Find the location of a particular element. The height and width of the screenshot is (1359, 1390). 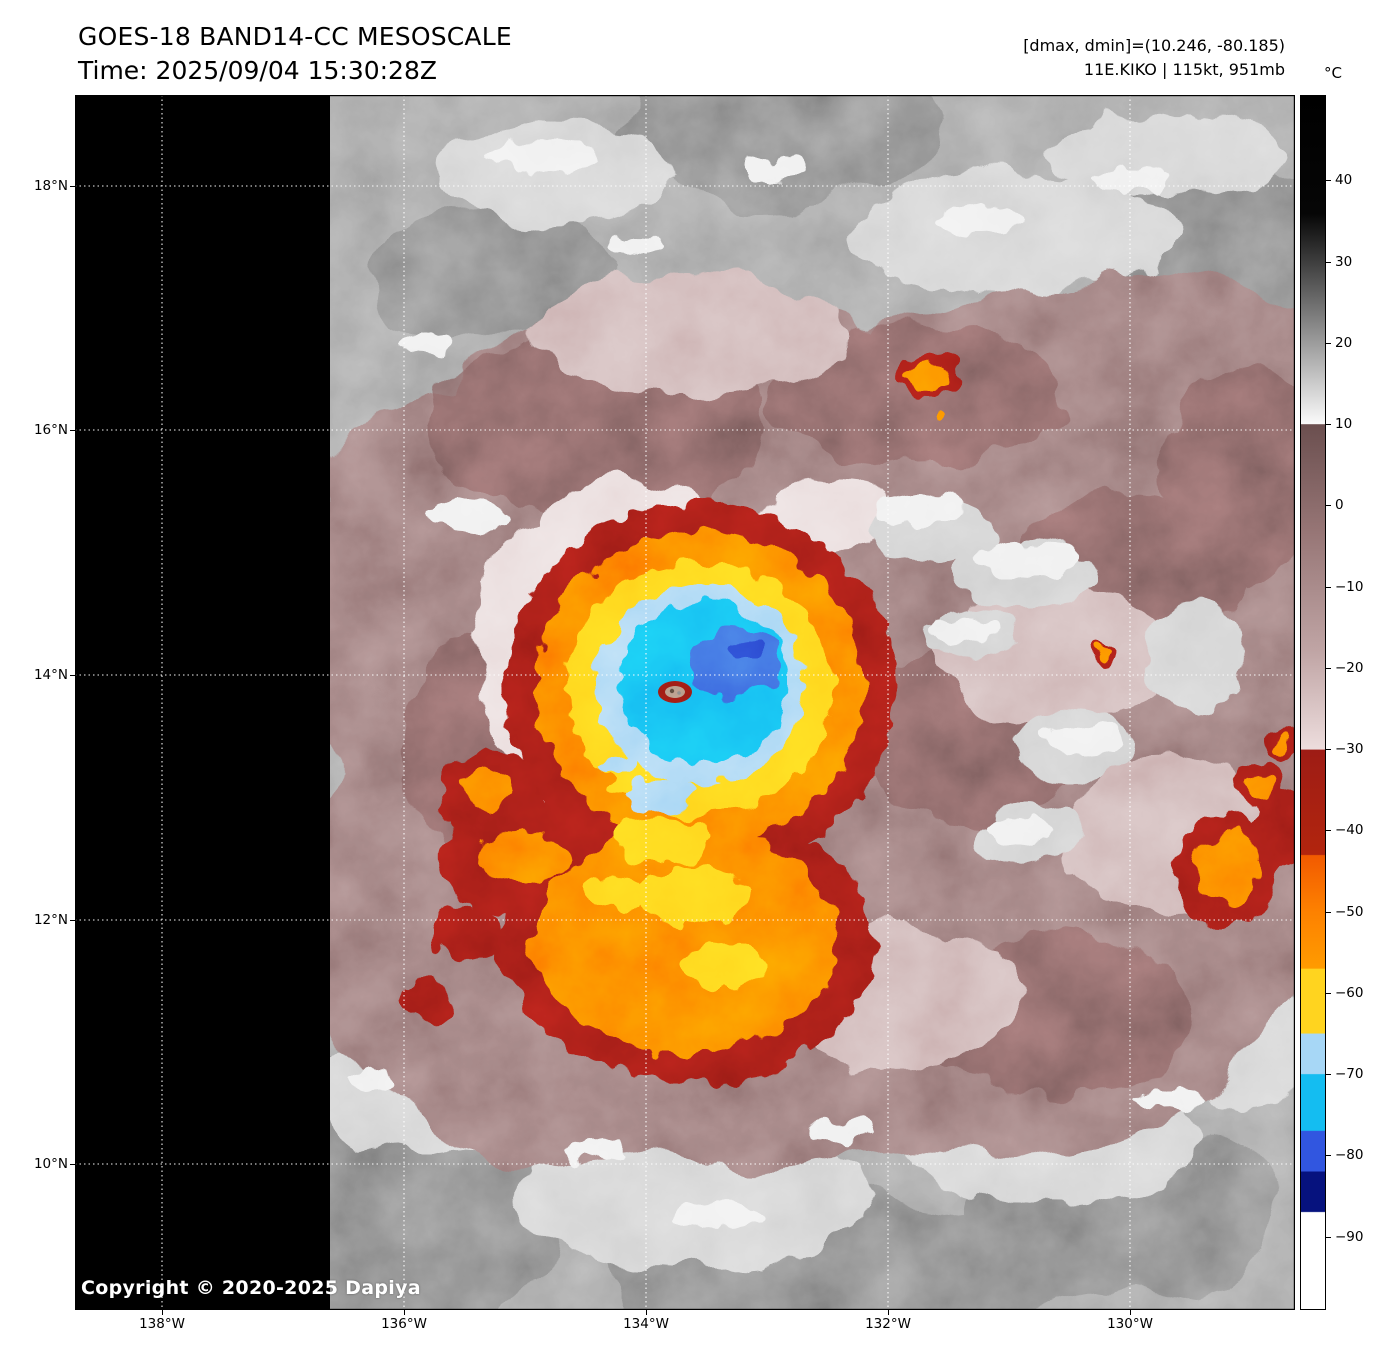

lat-tick-label: 12°N is located at coordinates (50, 920).